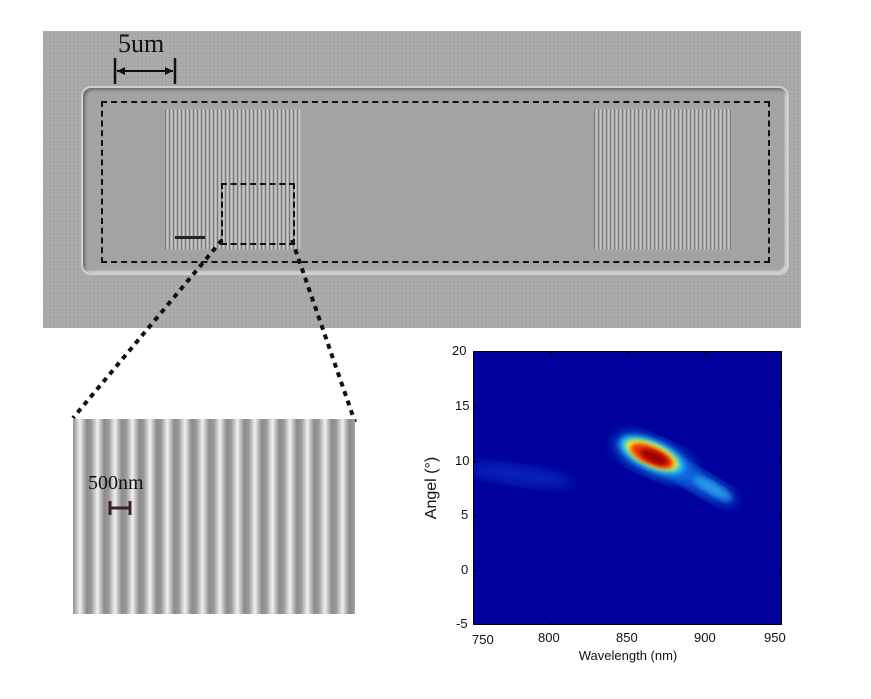 Image resolution: width=871 pixels, height=699 pixels. I want to click on tail-core, so click(712, 488).